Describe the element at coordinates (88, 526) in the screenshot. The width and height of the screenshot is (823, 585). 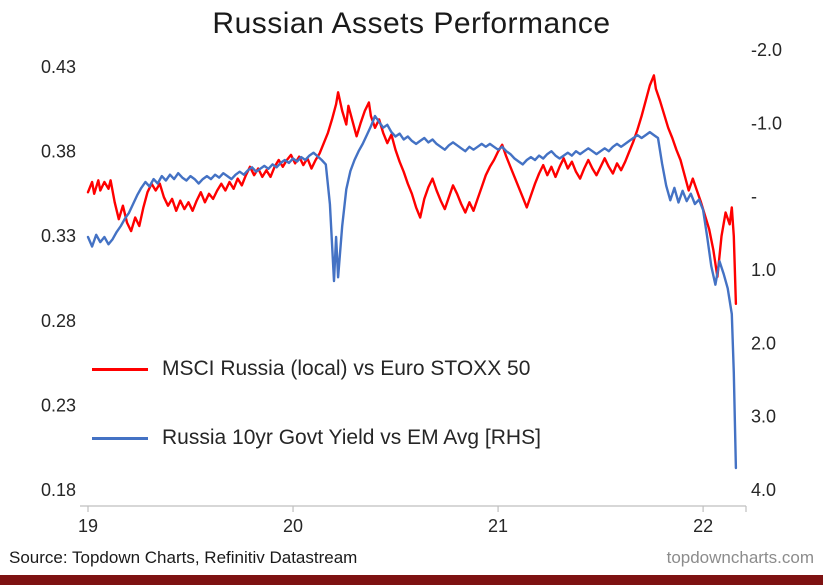
I see `x-axis-tick-label: 19` at that location.